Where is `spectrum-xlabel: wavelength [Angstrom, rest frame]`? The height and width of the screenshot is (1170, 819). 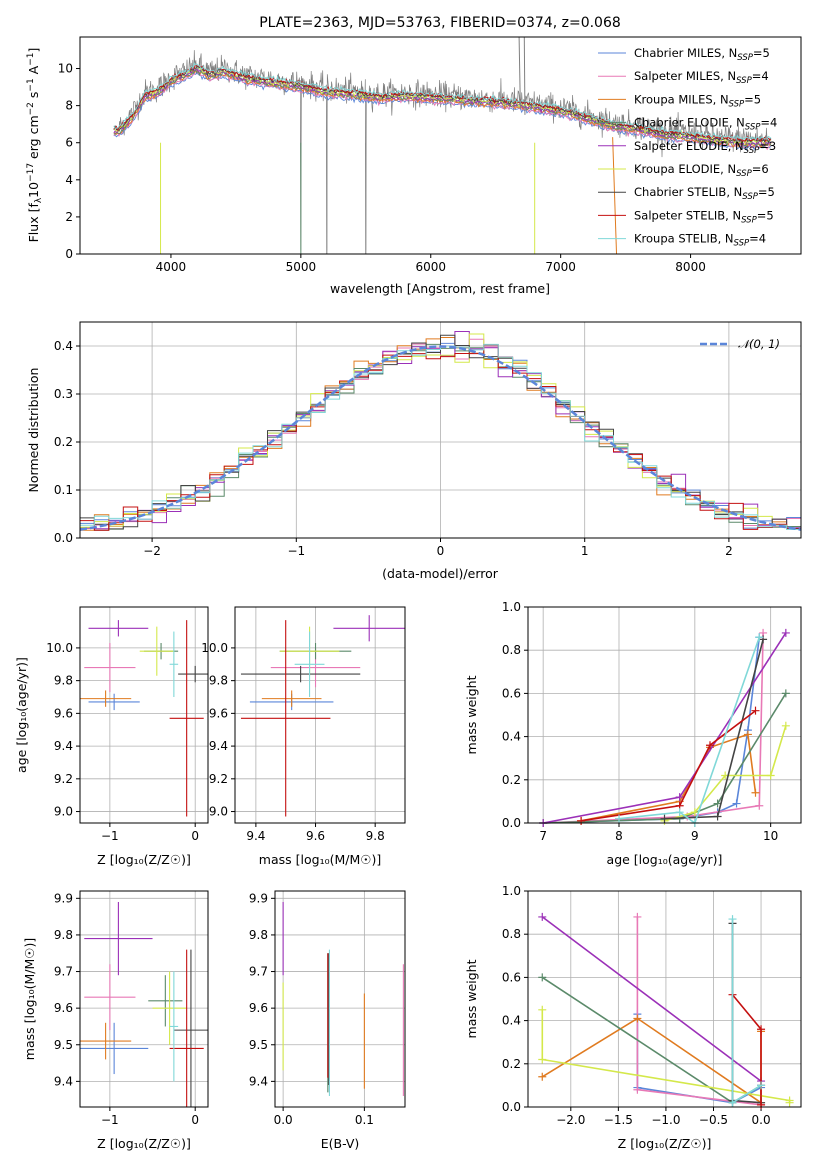 spectrum-xlabel: wavelength [Angstrom, rest frame] is located at coordinates (440, 288).